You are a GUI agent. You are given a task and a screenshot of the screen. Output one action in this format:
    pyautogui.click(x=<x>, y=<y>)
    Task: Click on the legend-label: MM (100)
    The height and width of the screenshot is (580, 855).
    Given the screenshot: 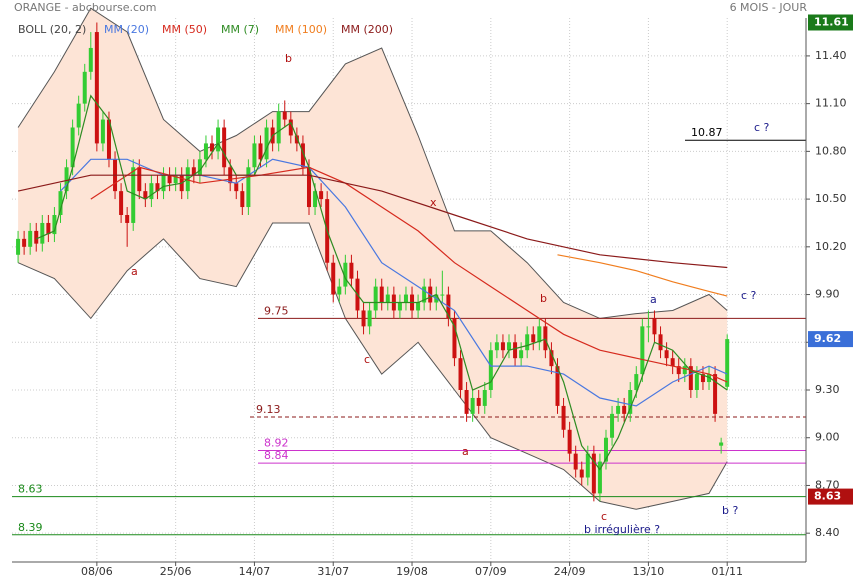 What is the action you would take?
    pyautogui.click(x=301, y=29)
    